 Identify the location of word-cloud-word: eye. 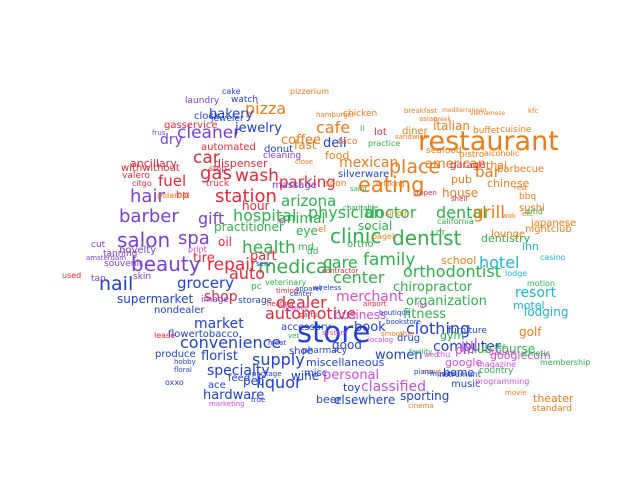
(307, 231).